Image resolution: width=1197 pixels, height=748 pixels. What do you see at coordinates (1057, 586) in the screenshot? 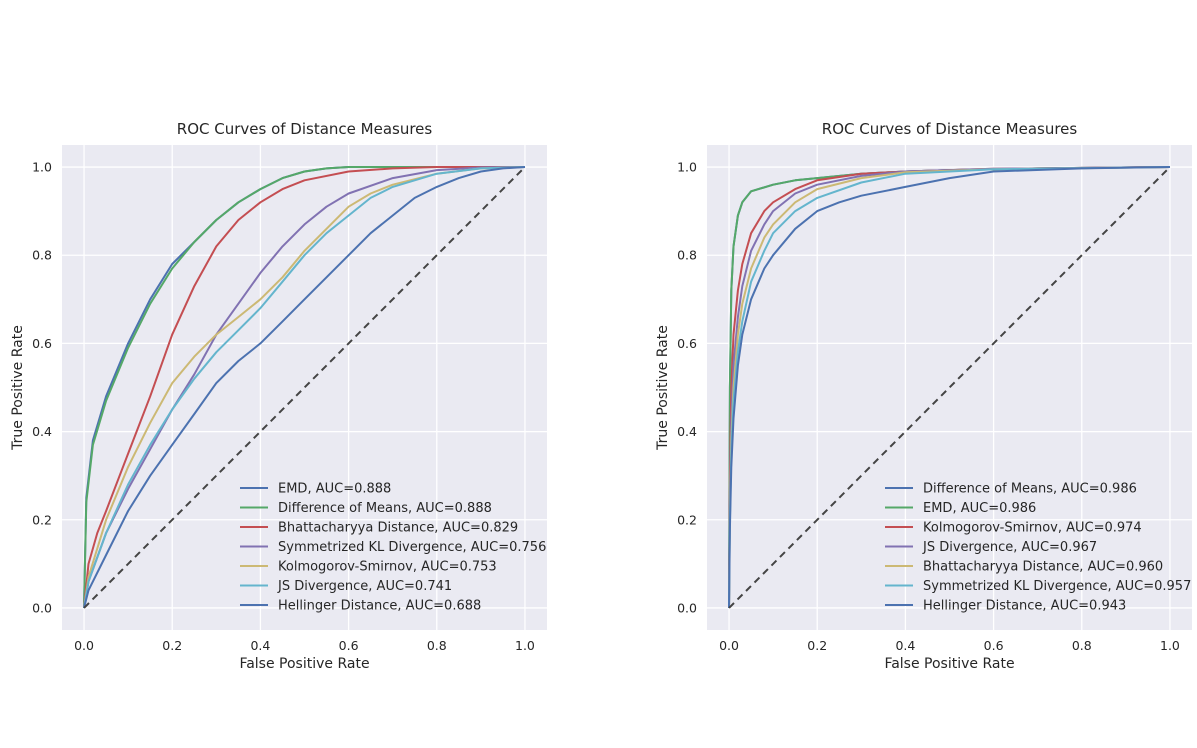
I see `legend-entry: Symmetrized KL Divergence, AUC=0.957` at bounding box center [1057, 586].